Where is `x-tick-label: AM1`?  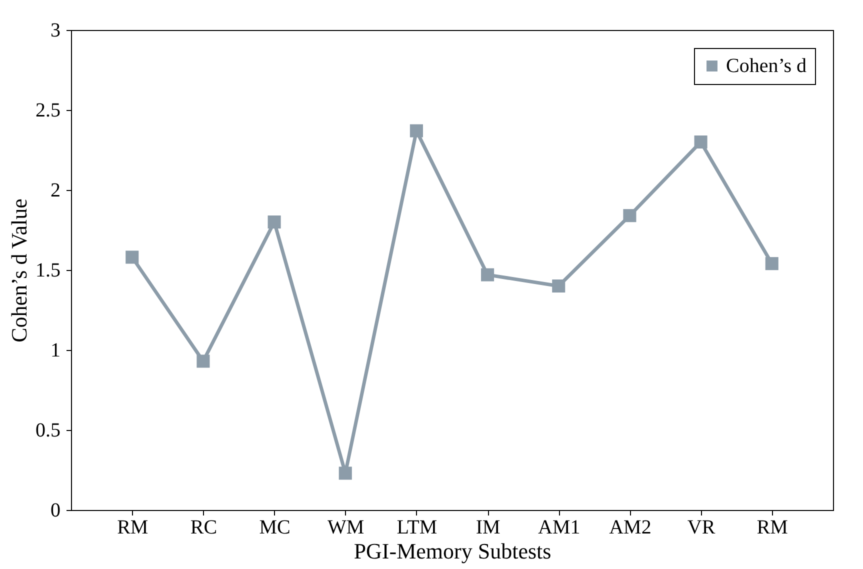 x-tick-label: AM1 is located at coordinates (559, 527).